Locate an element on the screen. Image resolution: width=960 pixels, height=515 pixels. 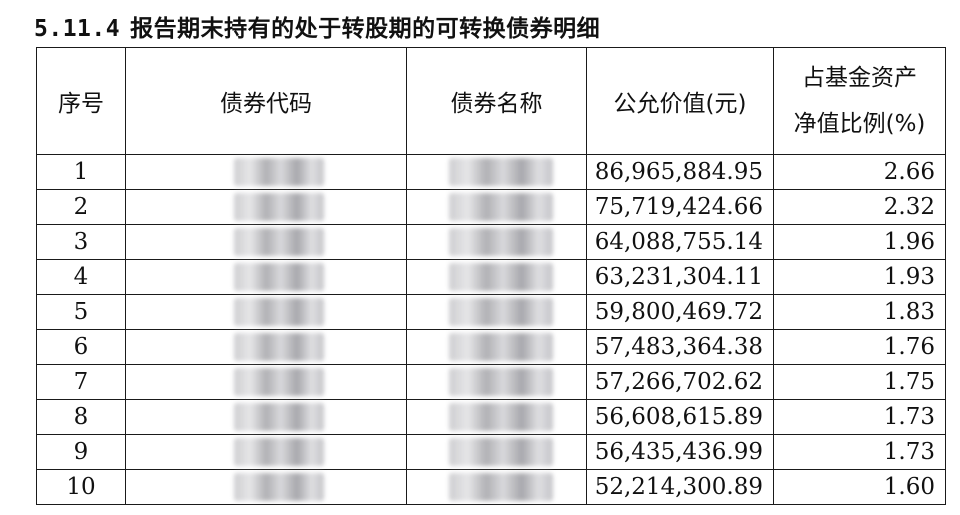
header-index: 序号 is located at coordinates (81, 101).